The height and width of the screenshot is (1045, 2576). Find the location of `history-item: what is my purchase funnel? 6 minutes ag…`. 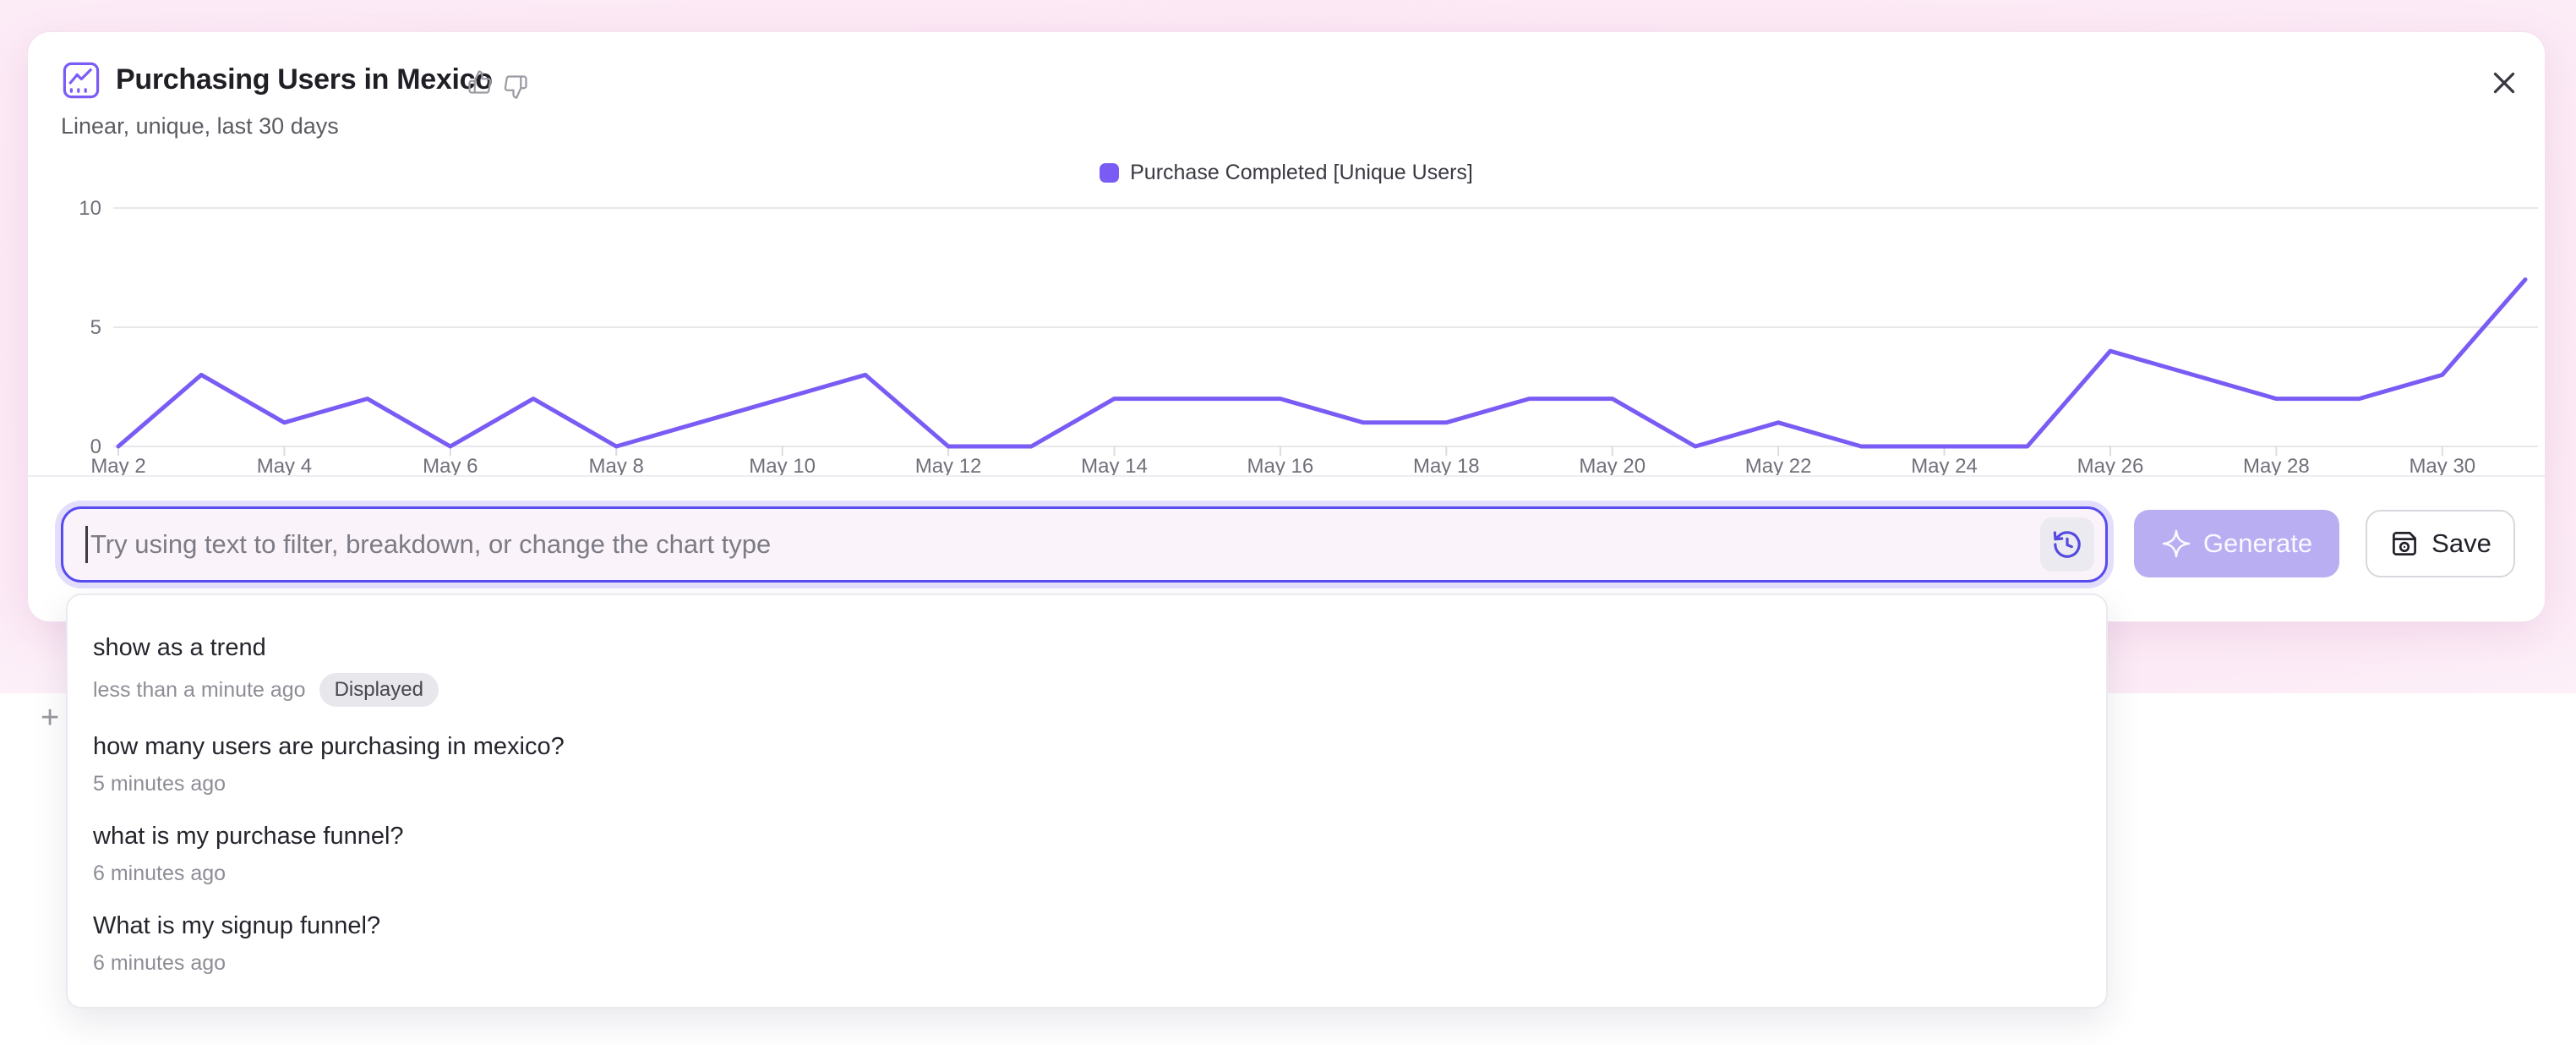

history-item: what is my purchase funnel? 6 minutes ag… is located at coordinates (1087, 854).